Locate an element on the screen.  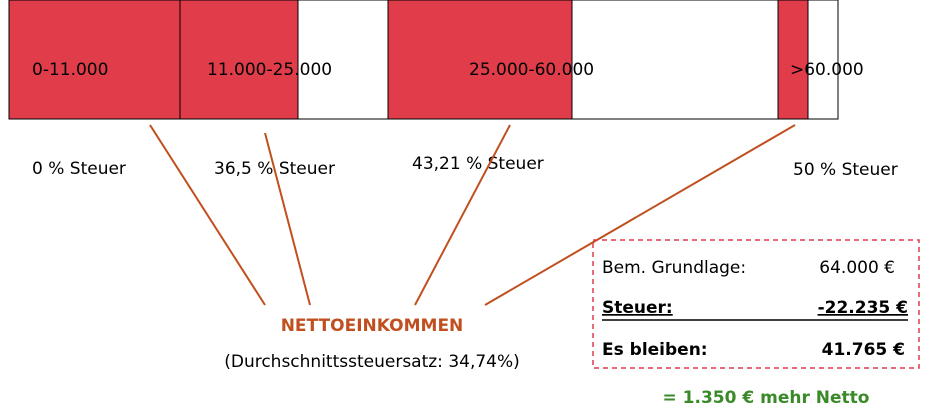
result-subtitle: (Durchschnittssteuersatz: 34,74%) is located at coordinates (372, 362).